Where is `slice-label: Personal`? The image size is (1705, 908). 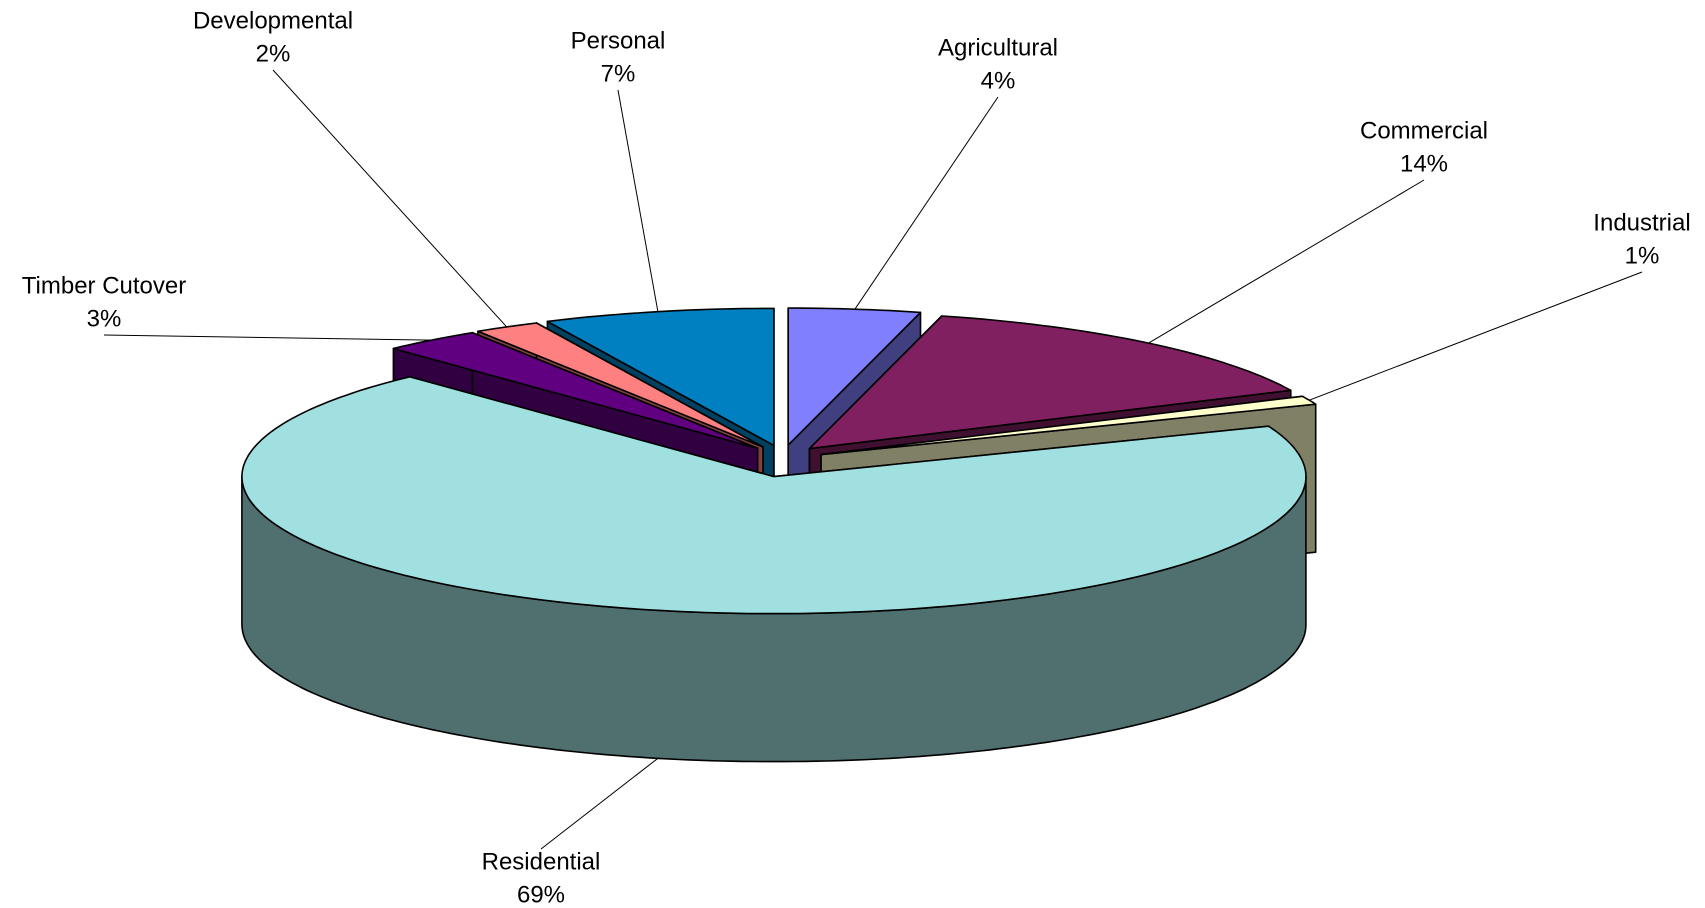
slice-label: Personal is located at coordinates (618, 40).